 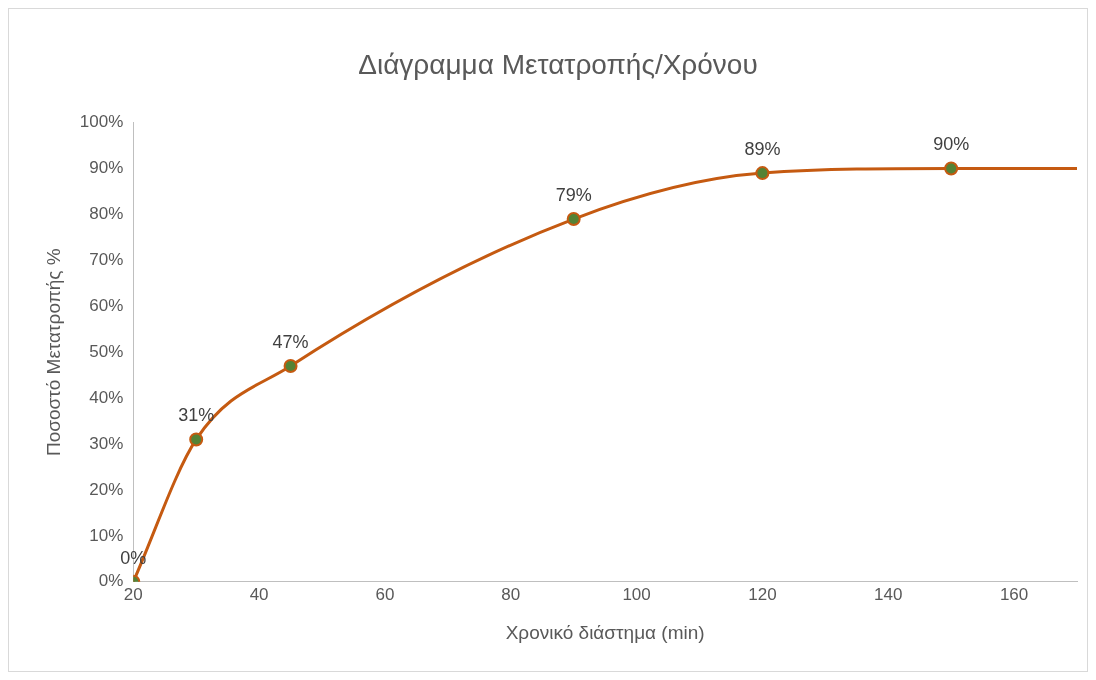 What do you see at coordinates (511, 594) in the screenshot?
I see `x-tick-label: 80` at bounding box center [511, 594].